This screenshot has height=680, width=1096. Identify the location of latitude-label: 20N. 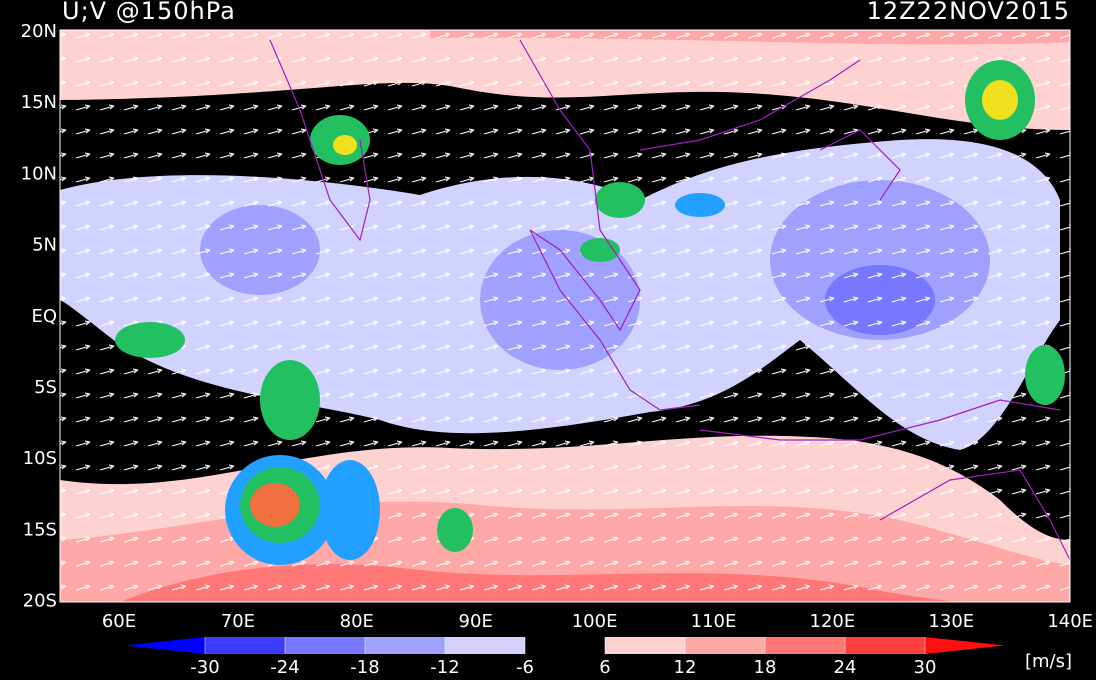
(39, 31).